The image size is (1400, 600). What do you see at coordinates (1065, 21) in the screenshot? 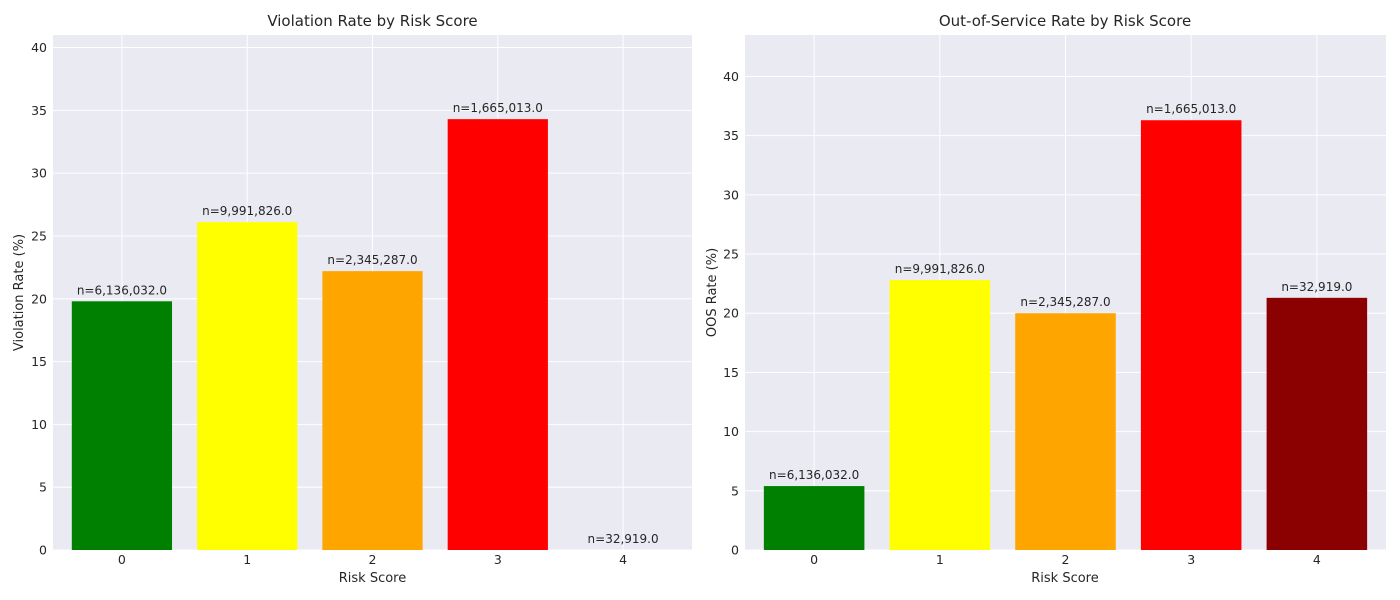
I see `chart-title: Out-of-Service Rate by Risk Score` at bounding box center [1065, 21].